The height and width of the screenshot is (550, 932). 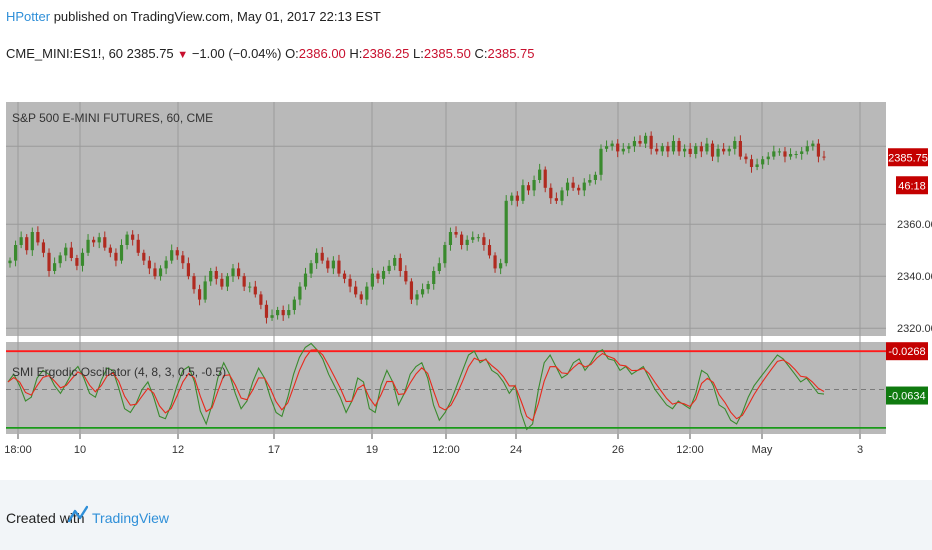 What do you see at coordinates (356, 53) in the screenshot?
I see `high-label: H:` at bounding box center [356, 53].